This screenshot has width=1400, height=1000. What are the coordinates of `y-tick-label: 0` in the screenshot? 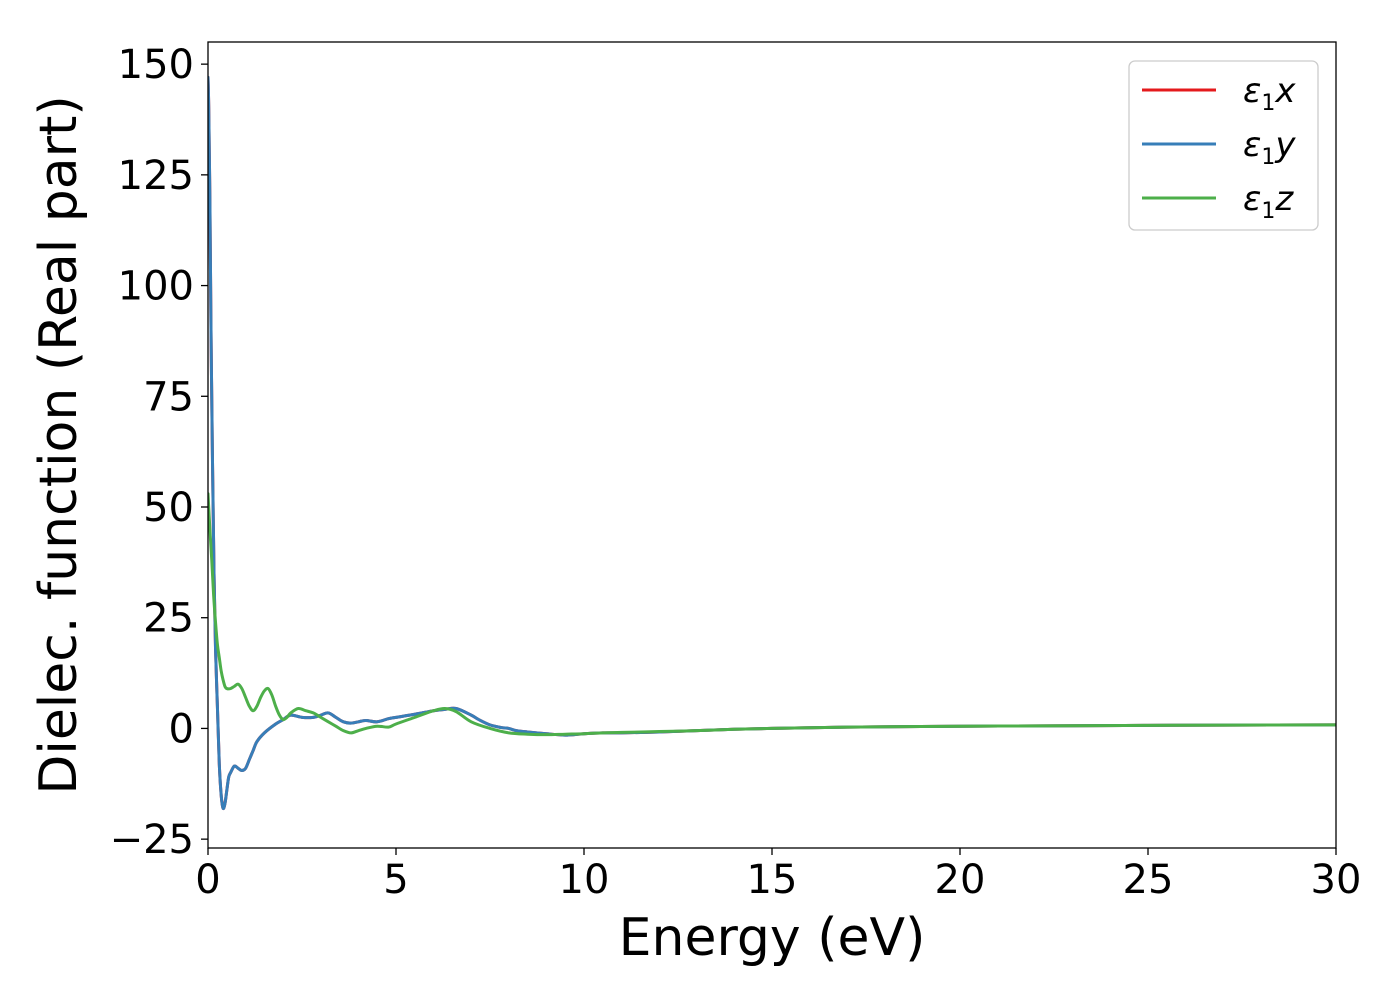 It's located at (181, 729).